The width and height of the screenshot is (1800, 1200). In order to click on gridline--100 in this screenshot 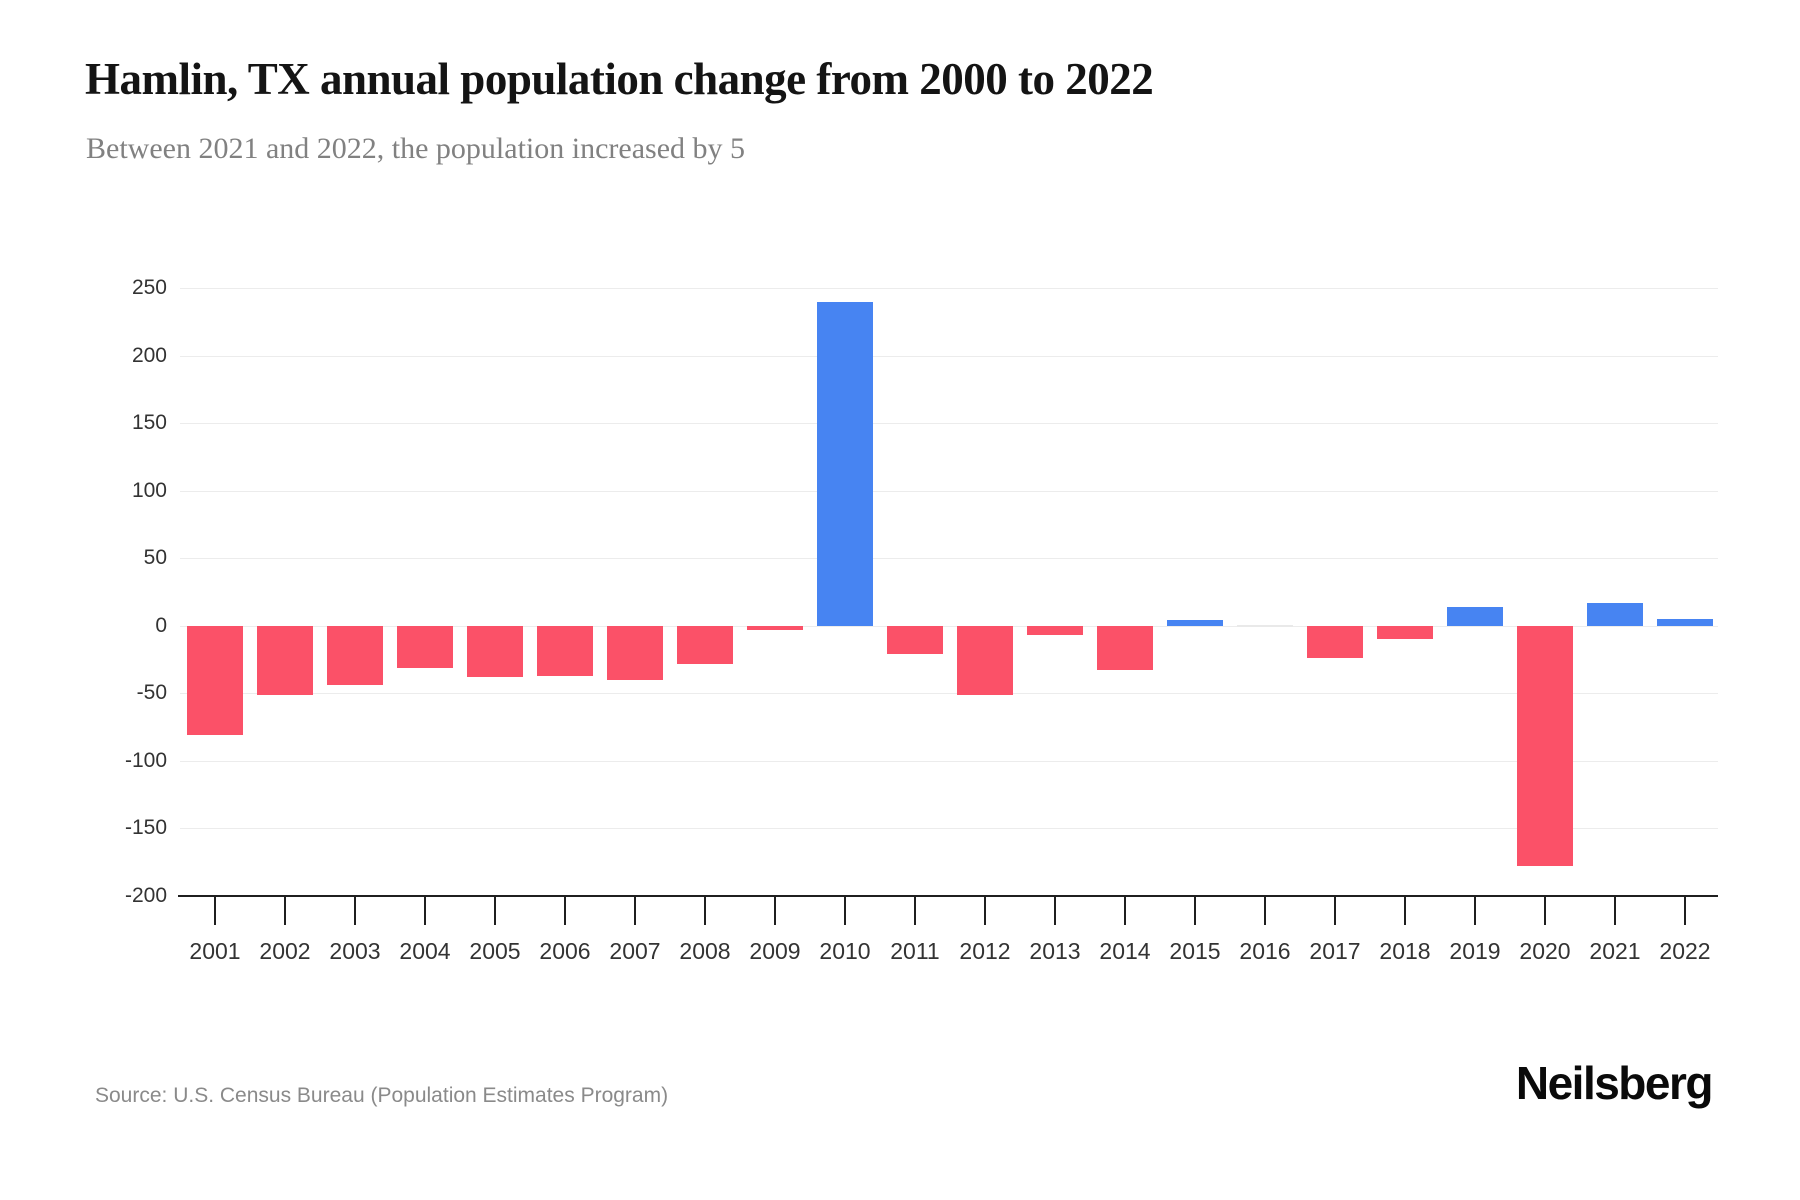, I will do `click(949, 761)`.